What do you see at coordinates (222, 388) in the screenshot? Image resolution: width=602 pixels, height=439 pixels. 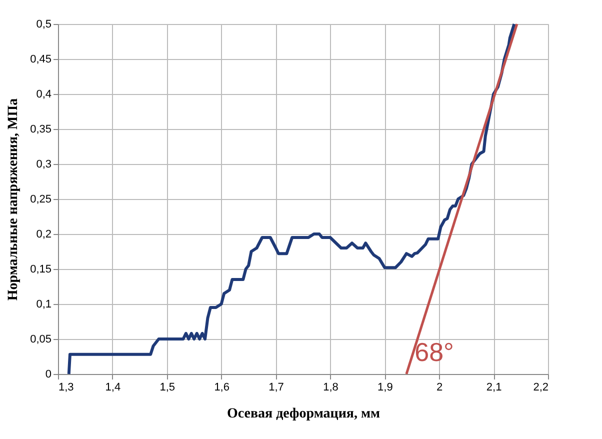 I see `x-tick-label: 1,6` at bounding box center [222, 388].